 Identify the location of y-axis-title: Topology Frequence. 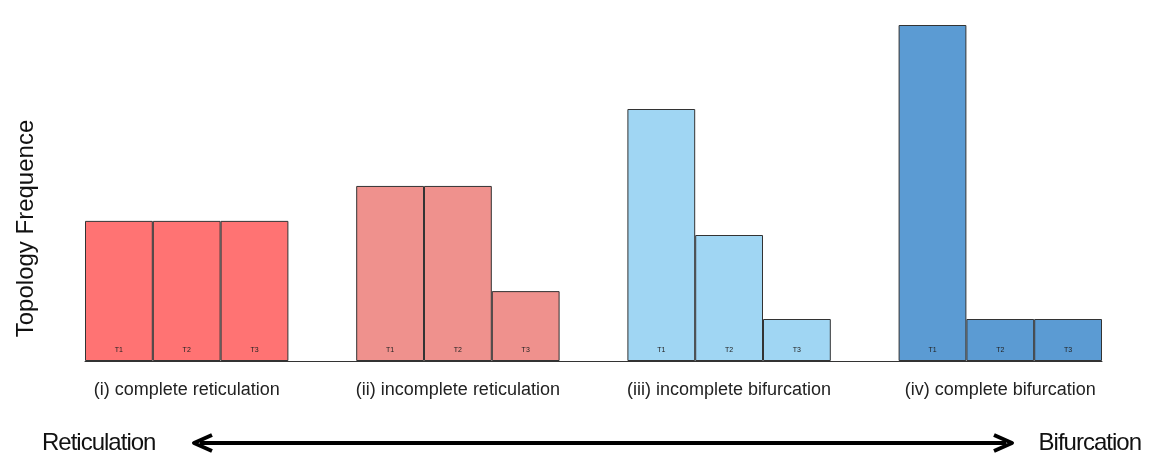
(24, 228).